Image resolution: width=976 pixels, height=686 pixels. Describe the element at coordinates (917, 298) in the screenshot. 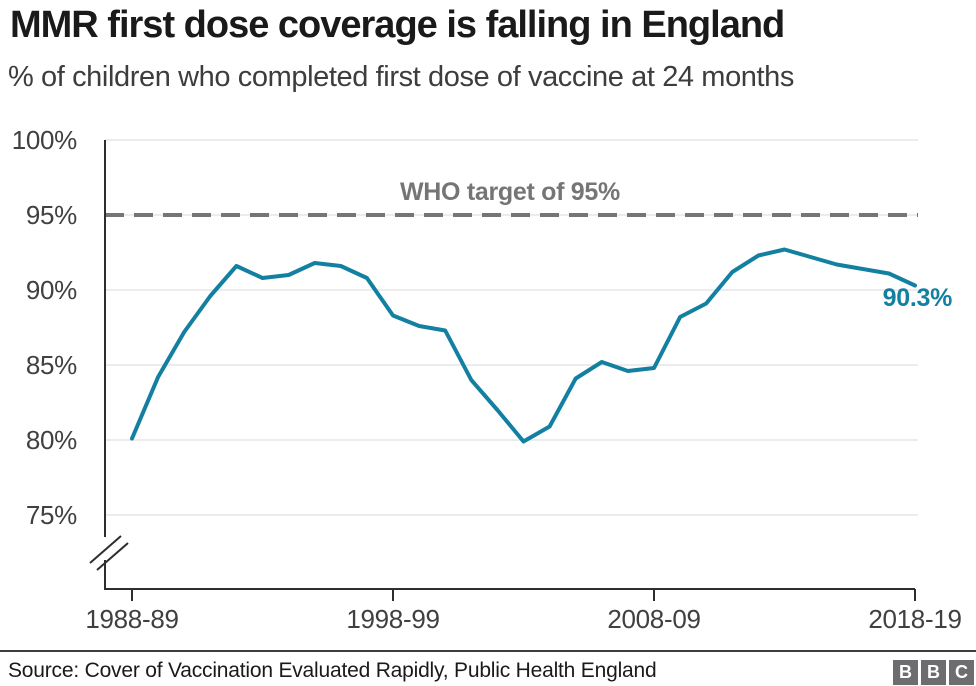

I see `latest-value-label: 90.3%` at that location.